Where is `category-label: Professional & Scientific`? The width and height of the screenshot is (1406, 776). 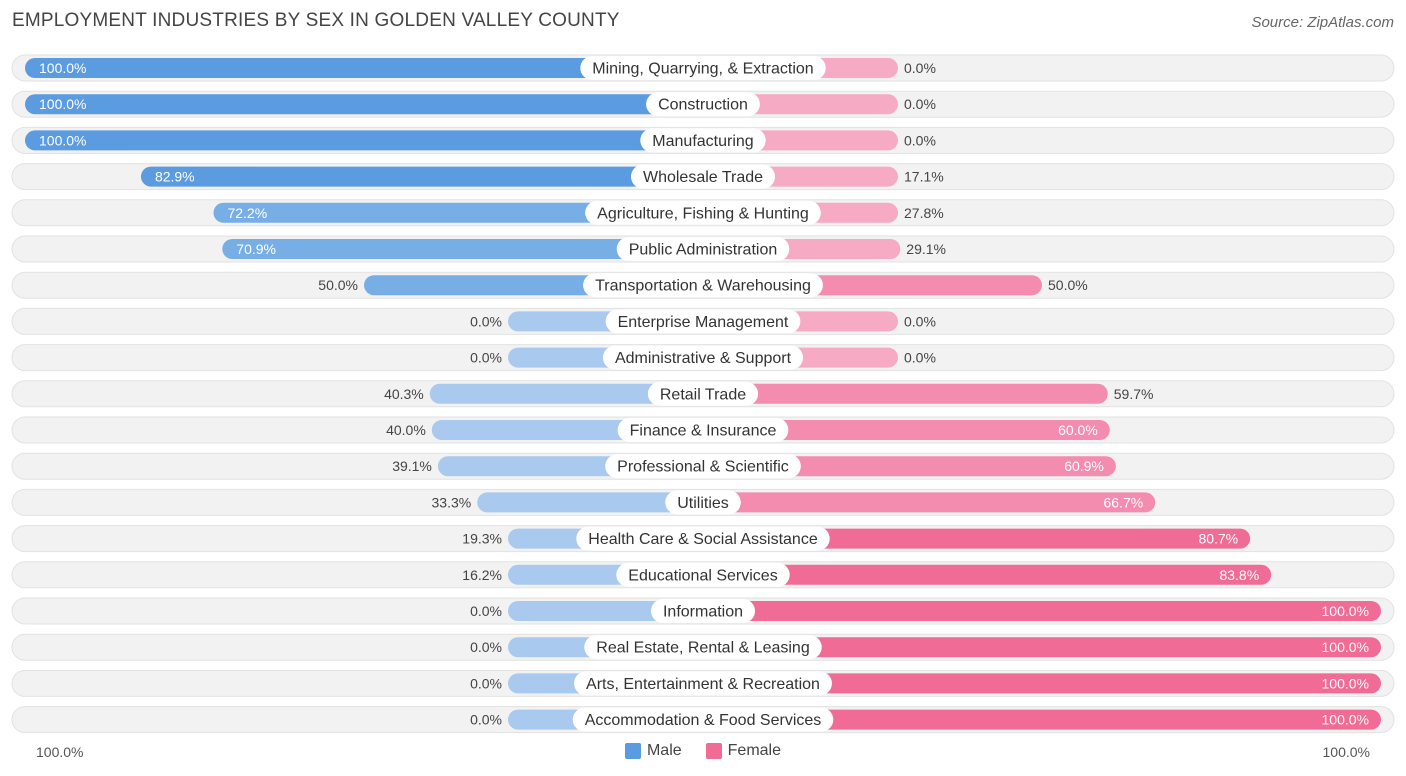 category-label: Professional & Scientific is located at coordinates (703, 467).